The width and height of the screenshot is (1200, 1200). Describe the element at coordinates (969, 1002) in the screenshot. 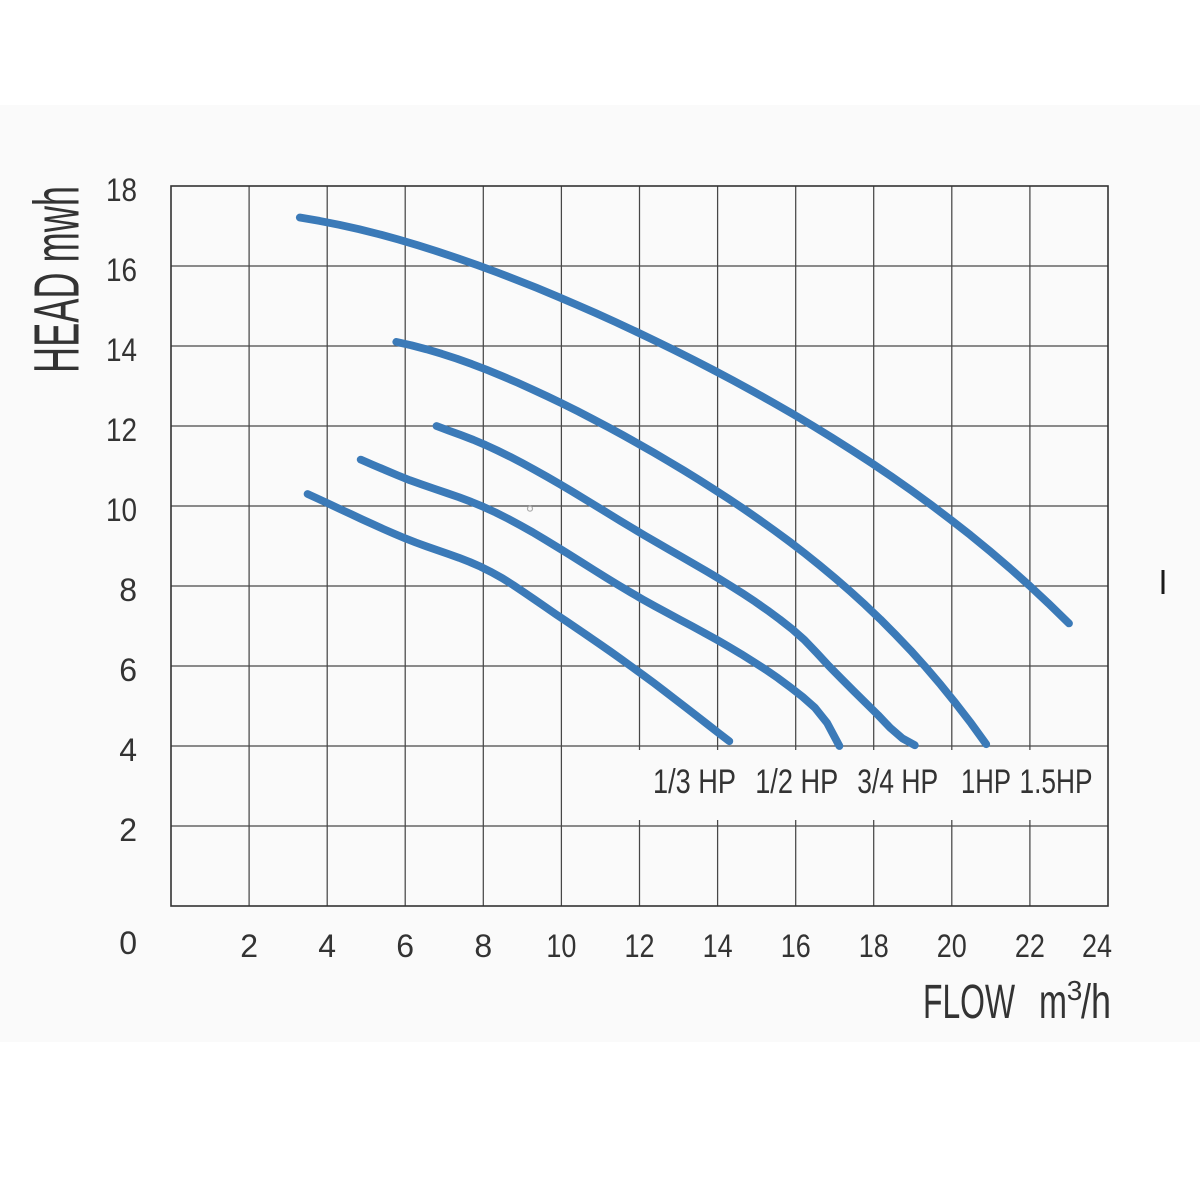

I see `svg-text: FLOW` at that location.